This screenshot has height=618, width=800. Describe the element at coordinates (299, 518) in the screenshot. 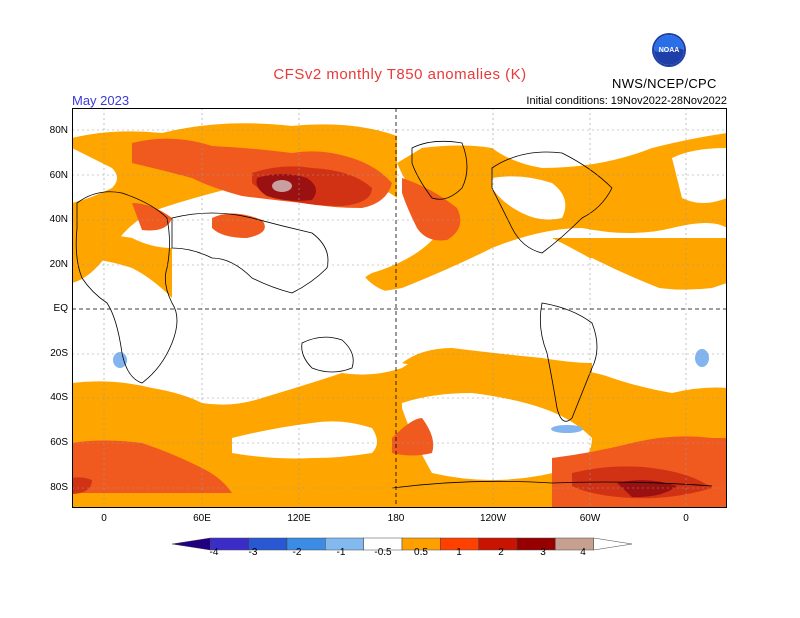

I see `lon-label: 120E` at that location.